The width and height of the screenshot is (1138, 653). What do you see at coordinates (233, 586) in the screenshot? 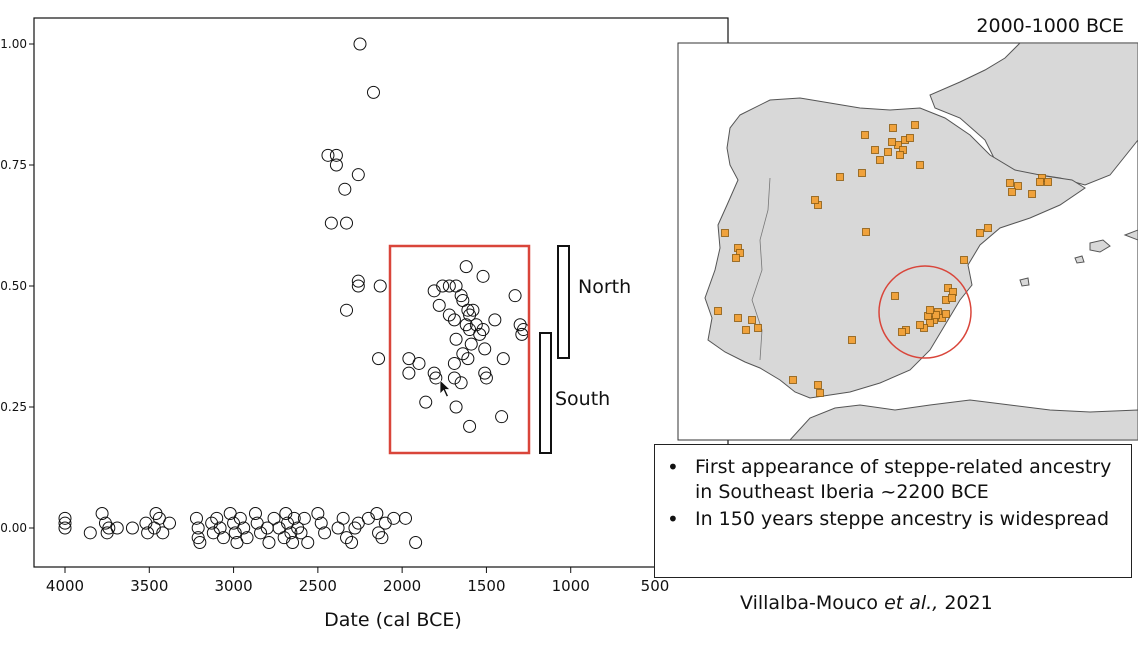
I see `x-tick-label: 3000` at bounding box center [233, 586].